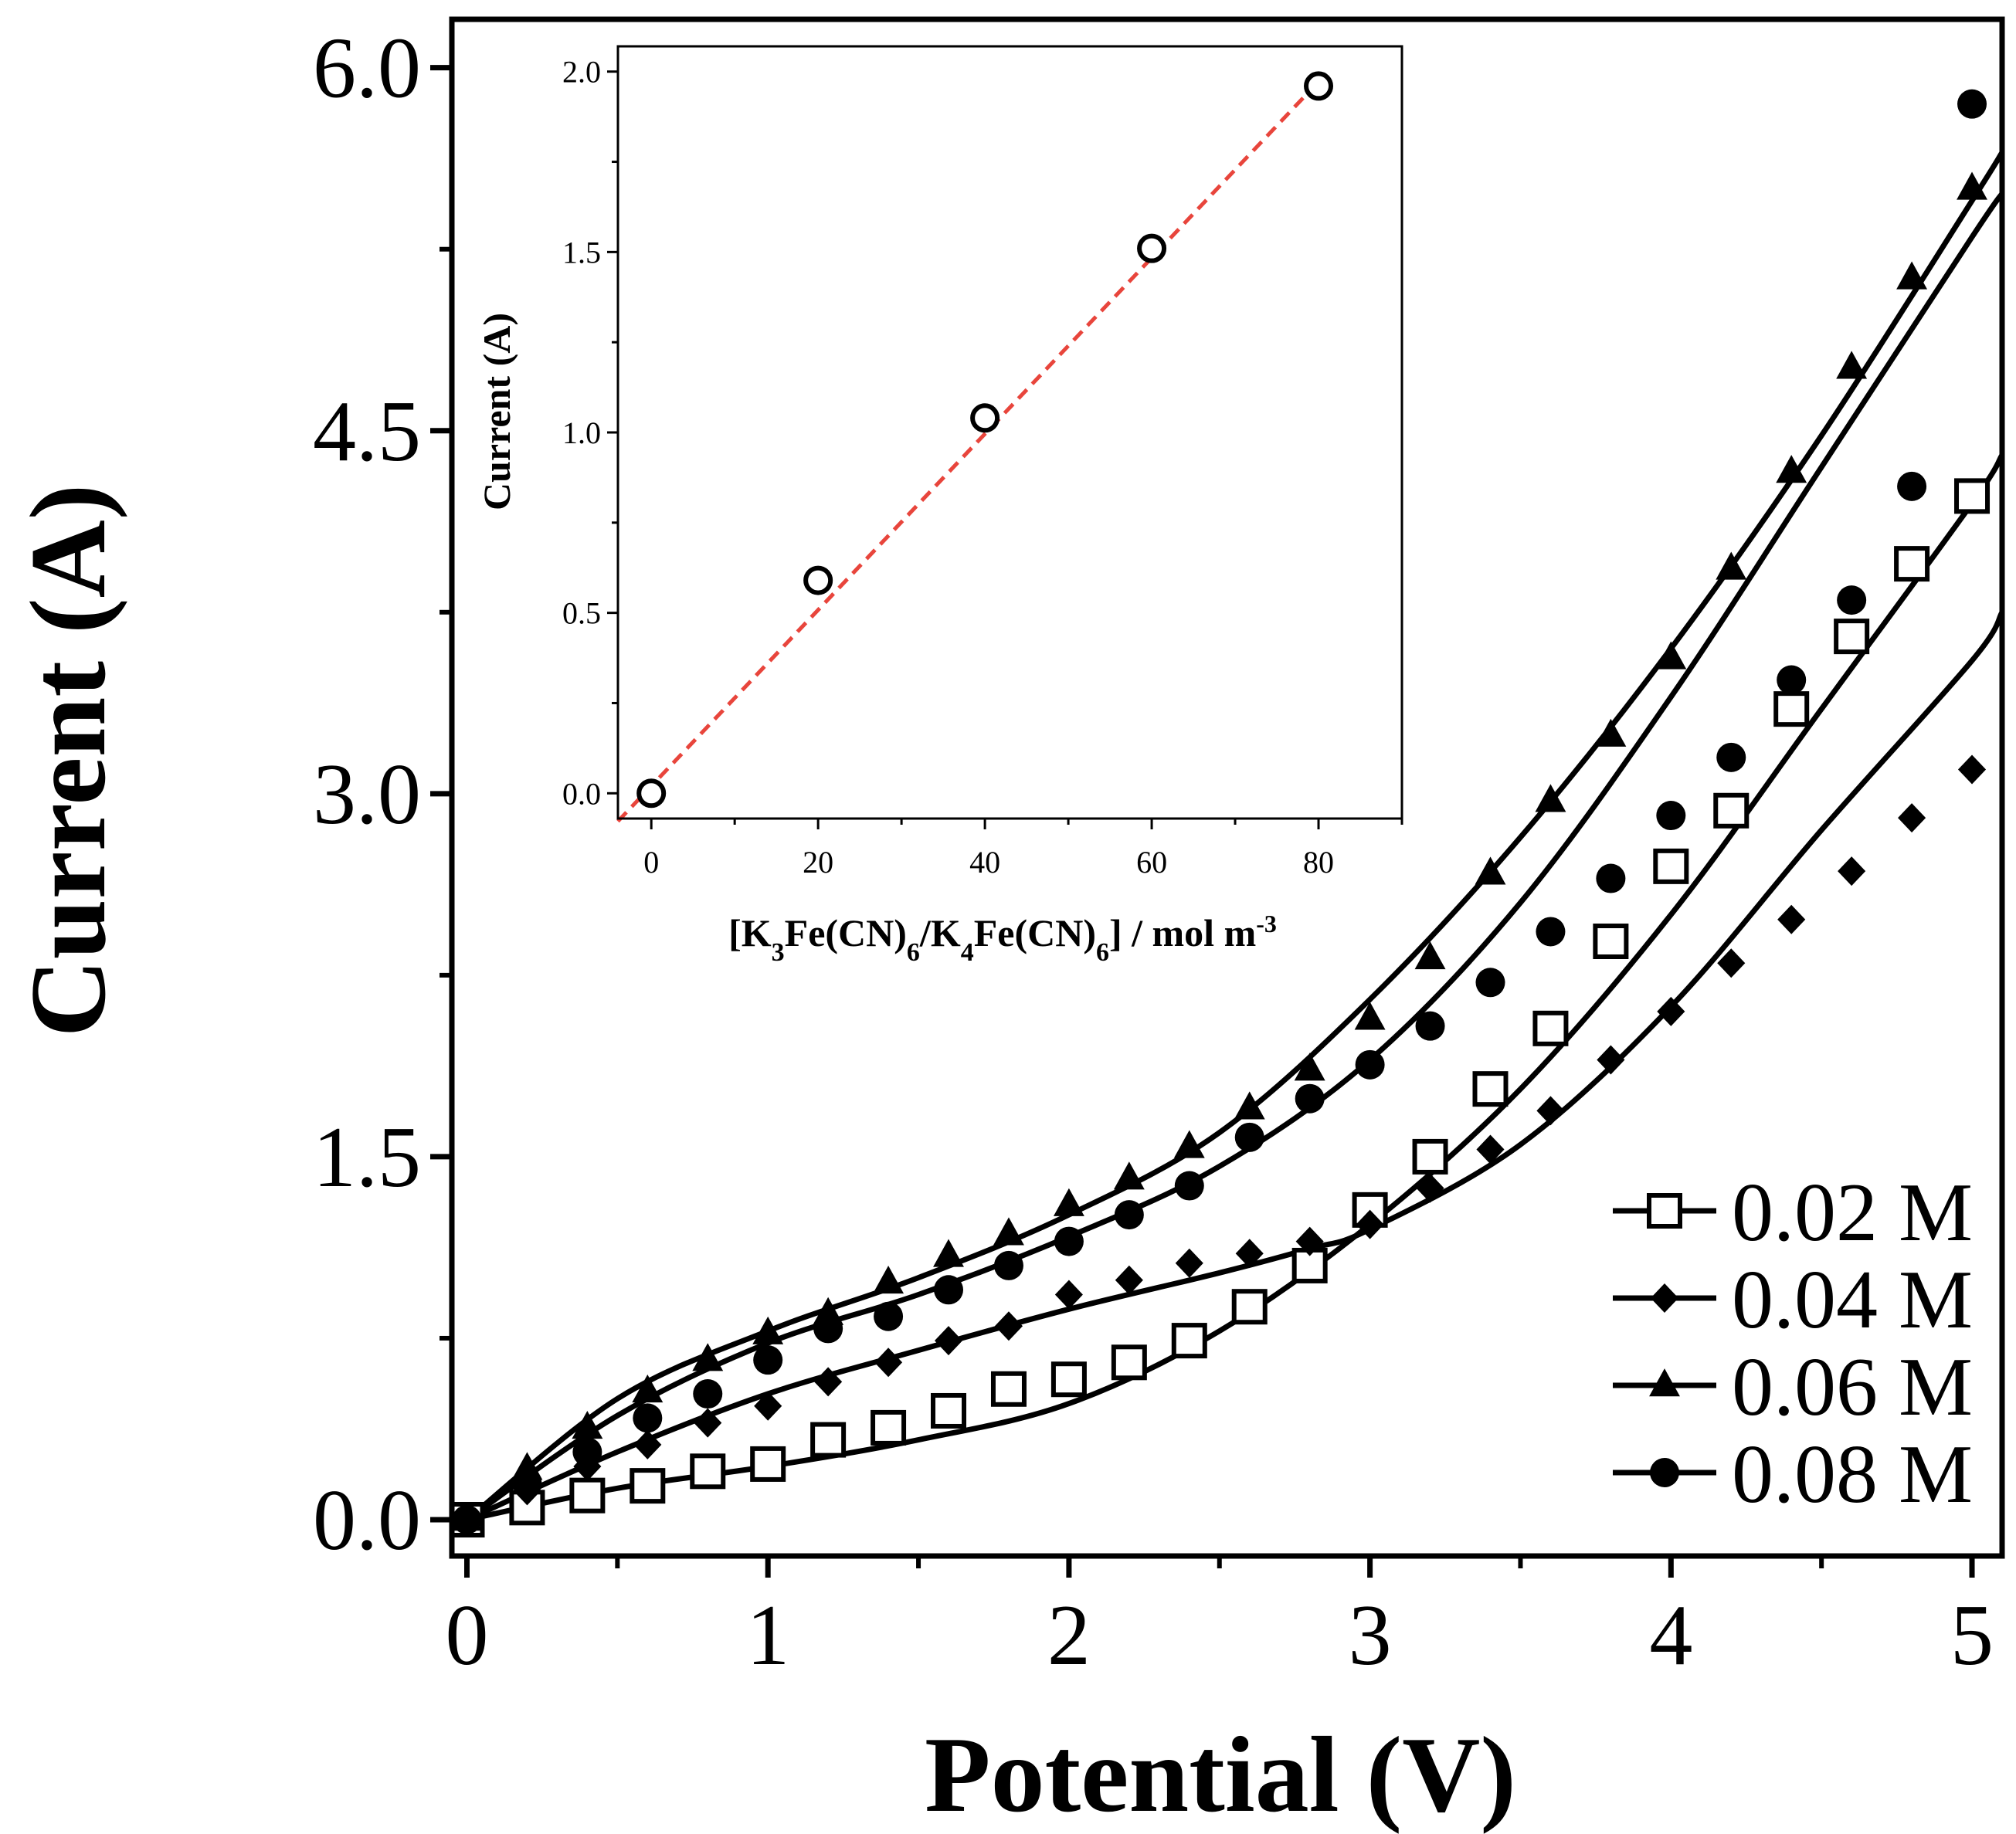  Describe the element at coordinates (496, 411) in the screenshot. I see `inset-y-axis-label: Current (A)` at that location.